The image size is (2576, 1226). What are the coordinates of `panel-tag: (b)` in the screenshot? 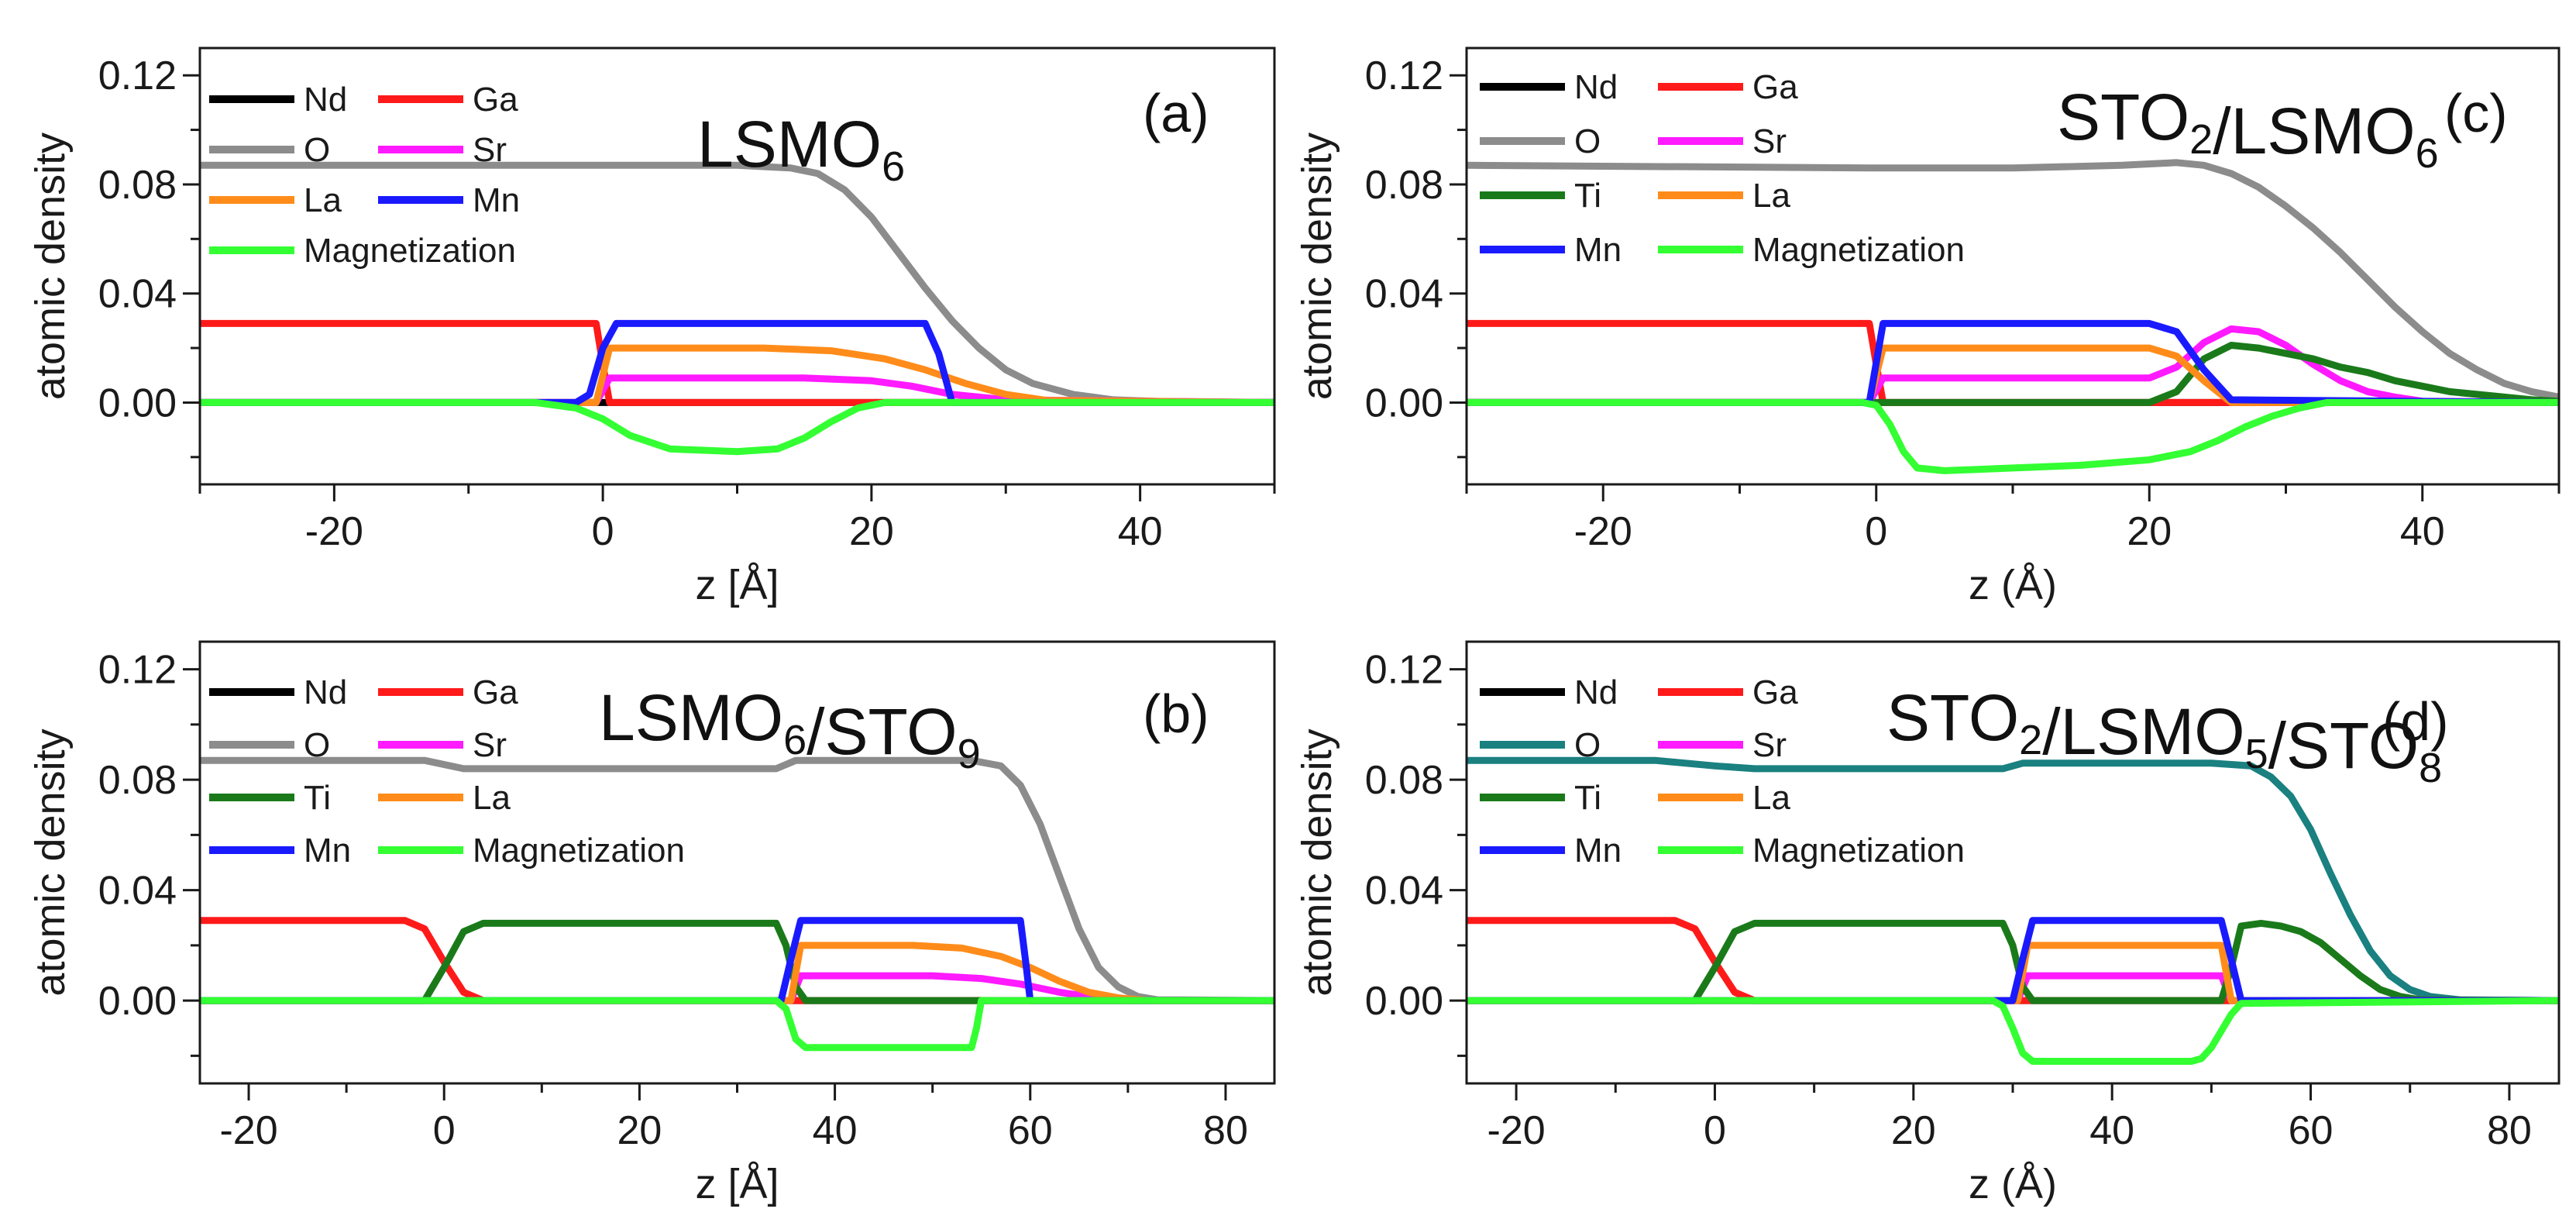 It's located at (1176, 714).